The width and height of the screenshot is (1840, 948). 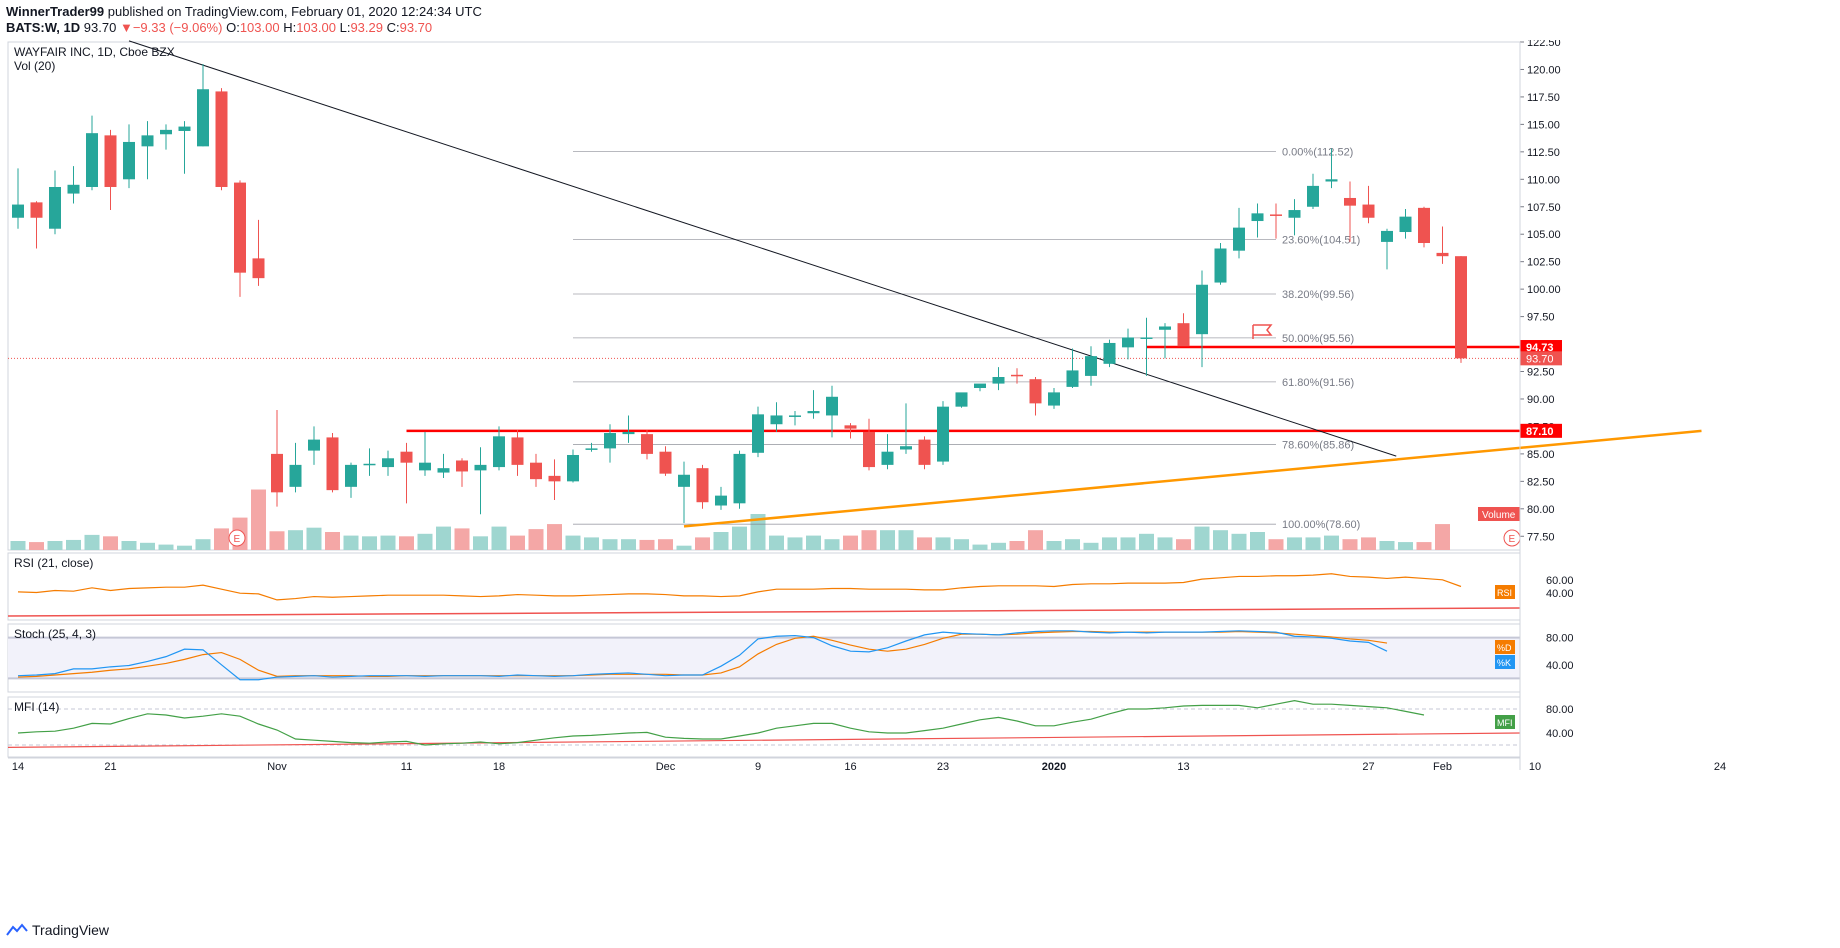 I want to click on x-tick-label: 14, so click(x=18, y=767).